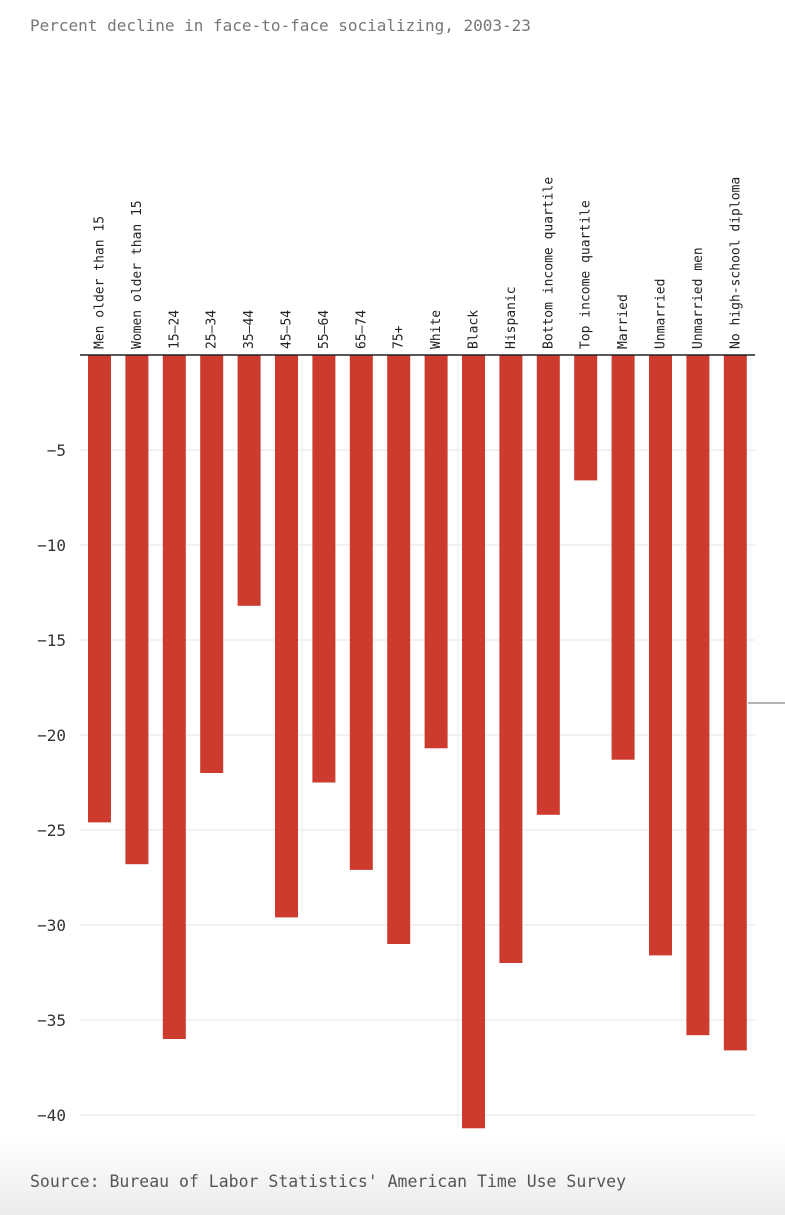 The width and height of the screenshot is (785, 1215). What do you see at coordinates (51, 640) in the screenshot?
I see `y-tick-label: −15` at bounding box center [51, 640].